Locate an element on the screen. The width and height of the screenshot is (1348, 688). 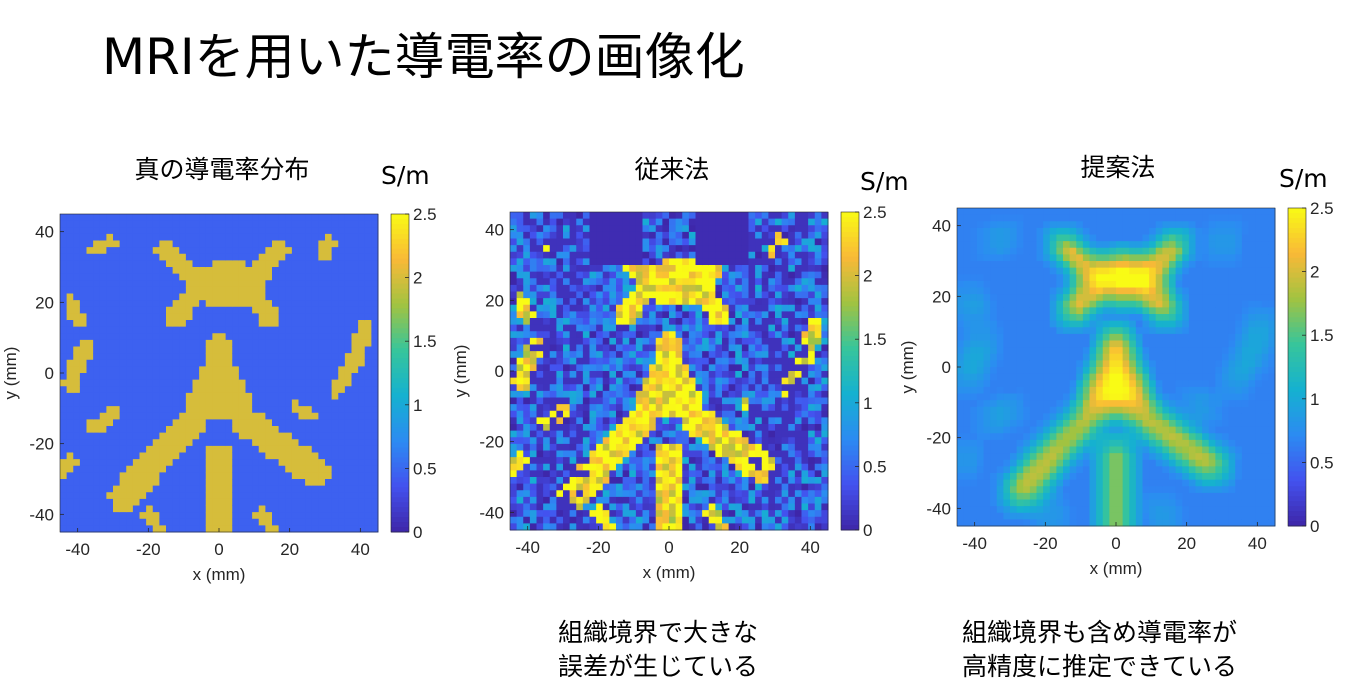
panel-title-true: 真の導電率分布 is located at coordinates (222, 169).